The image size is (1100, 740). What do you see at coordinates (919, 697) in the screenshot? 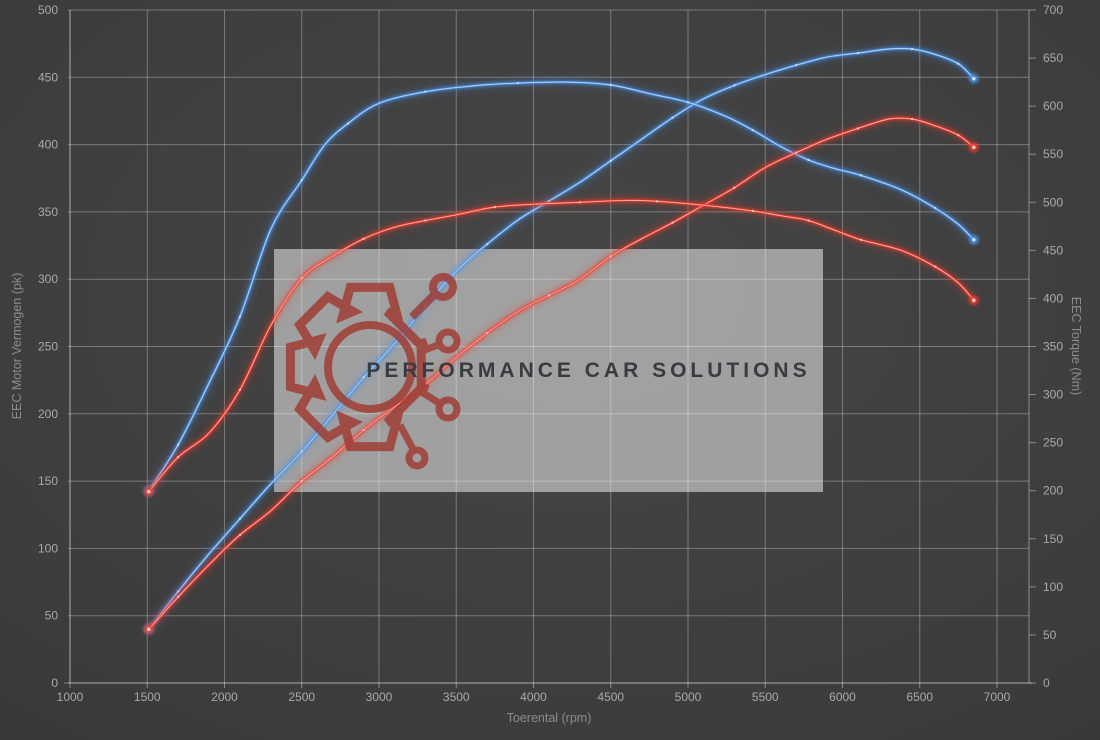
I see `svg-text: 6500` at bounding box center [919, 697].